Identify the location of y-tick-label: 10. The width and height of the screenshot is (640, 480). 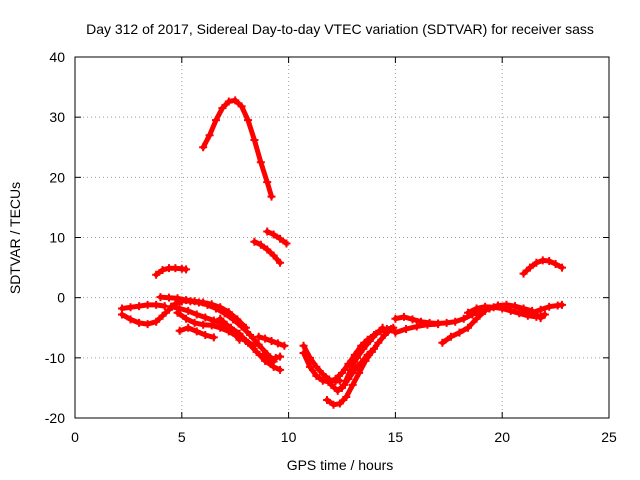
(57, 238).